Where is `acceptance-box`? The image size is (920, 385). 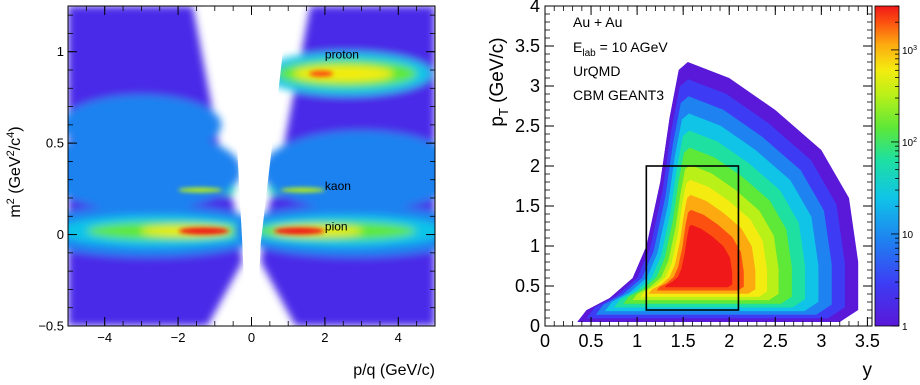
acceptance-box is located at coordinates (692, 238).